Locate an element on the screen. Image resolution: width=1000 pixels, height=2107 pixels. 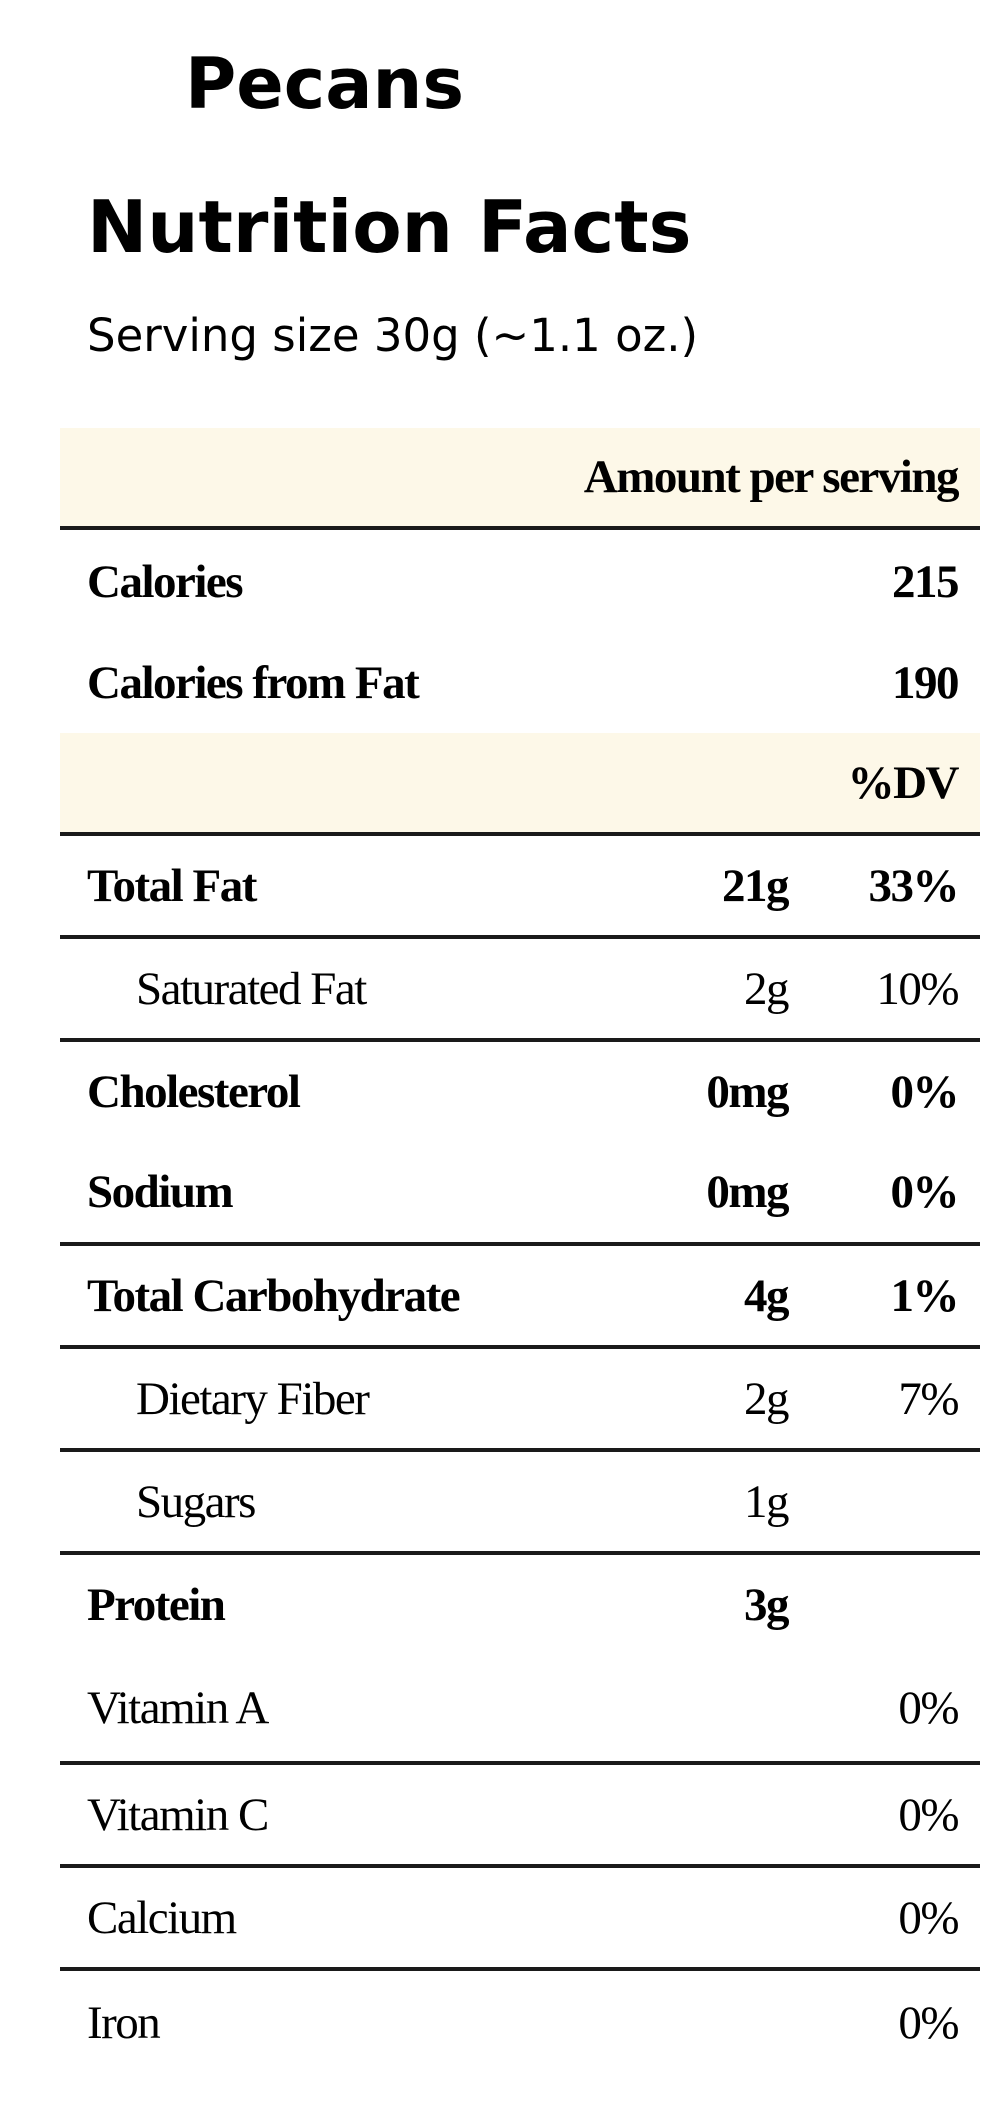
nutrient-dv: 10% is located at coordinates (917, 988).